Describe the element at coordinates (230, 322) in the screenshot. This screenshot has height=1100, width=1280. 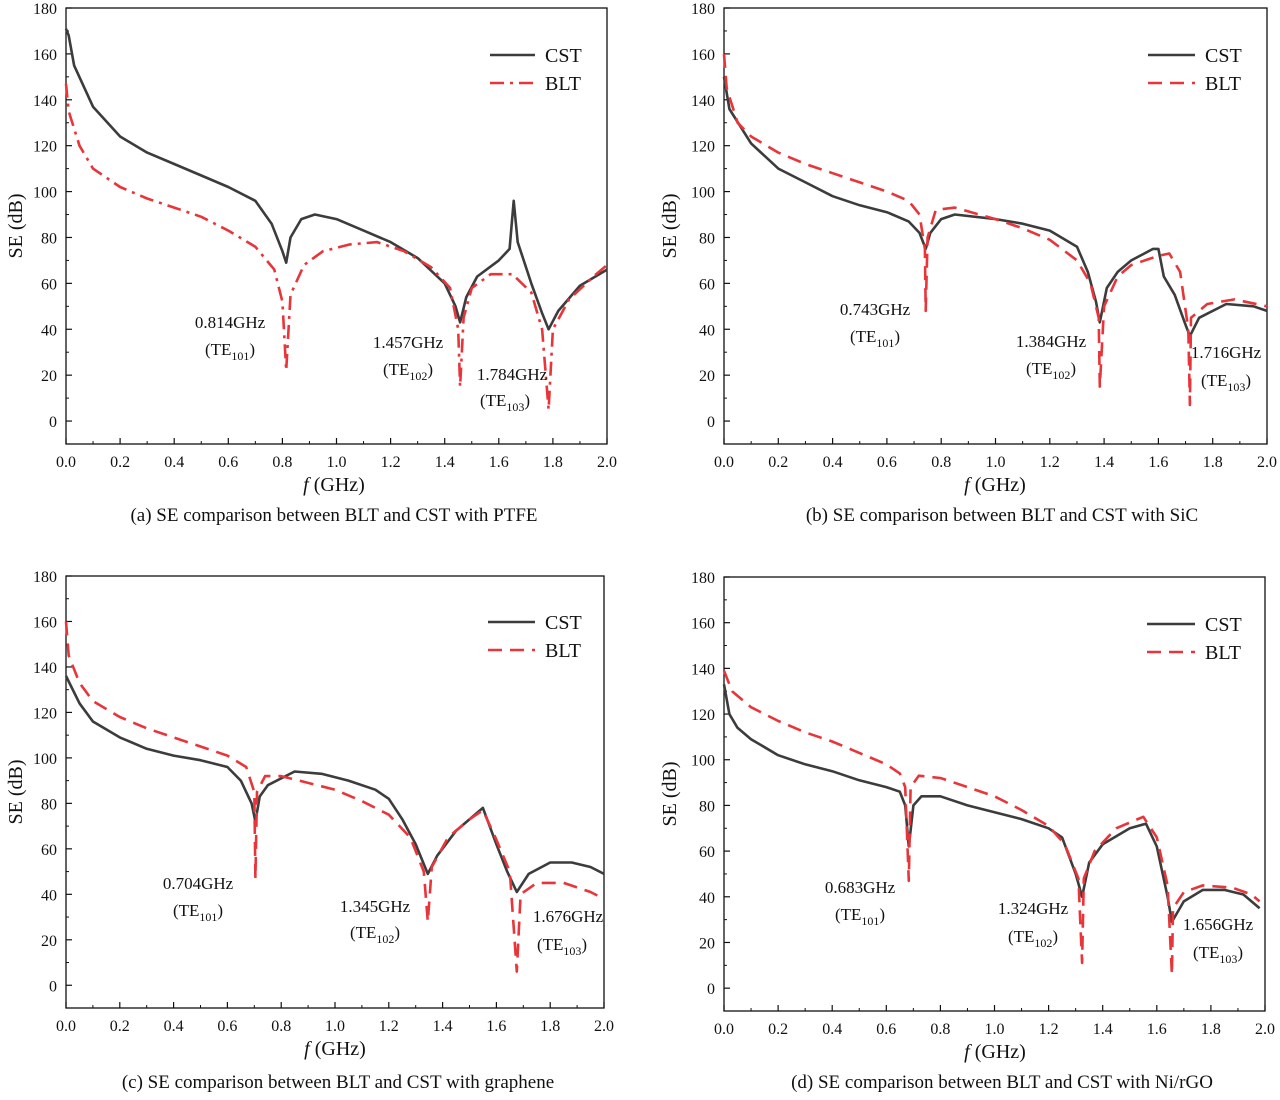
I see `resonance-frequency-label: 0.814GHz` at that location.